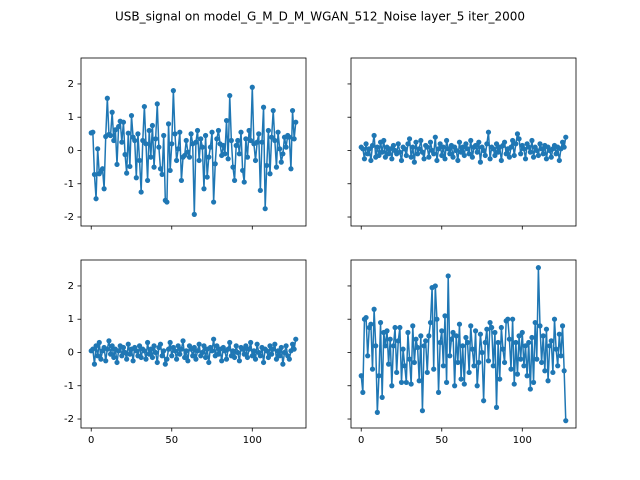 Image resolution: width=640 pixels, height=480 pixels. What do you see at coordinates (361, 440) in the screenshot?
I see `x-tick-label: 0` at bounding box center [361, 440].